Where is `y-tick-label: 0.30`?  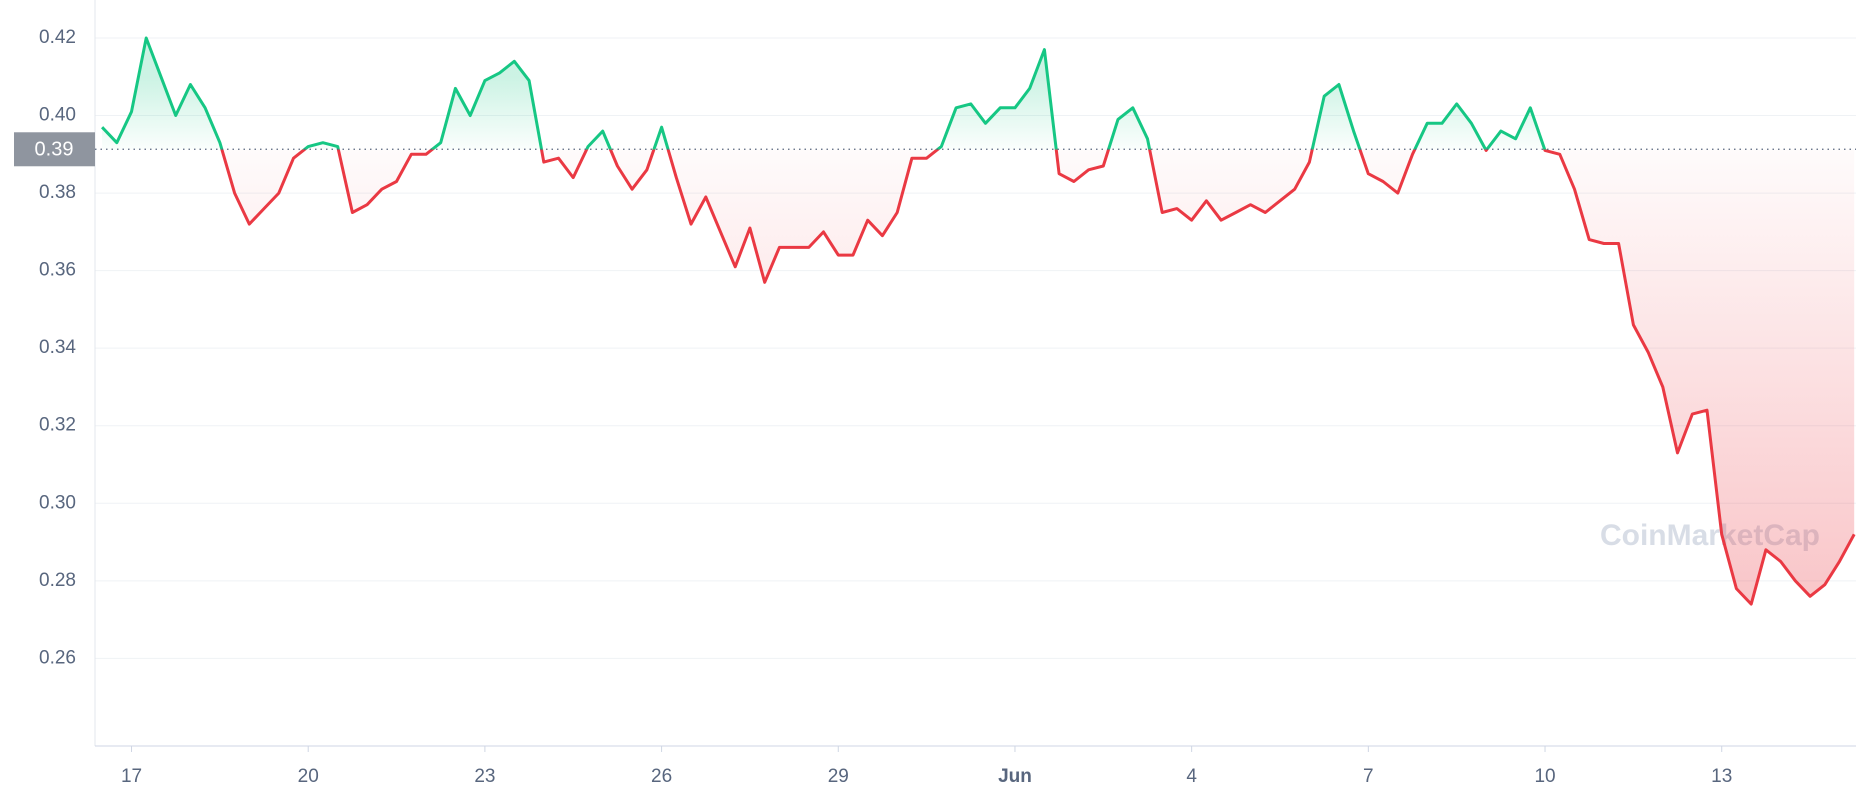
y-tick-label: 0.30 is located at coordinates (57, 502).